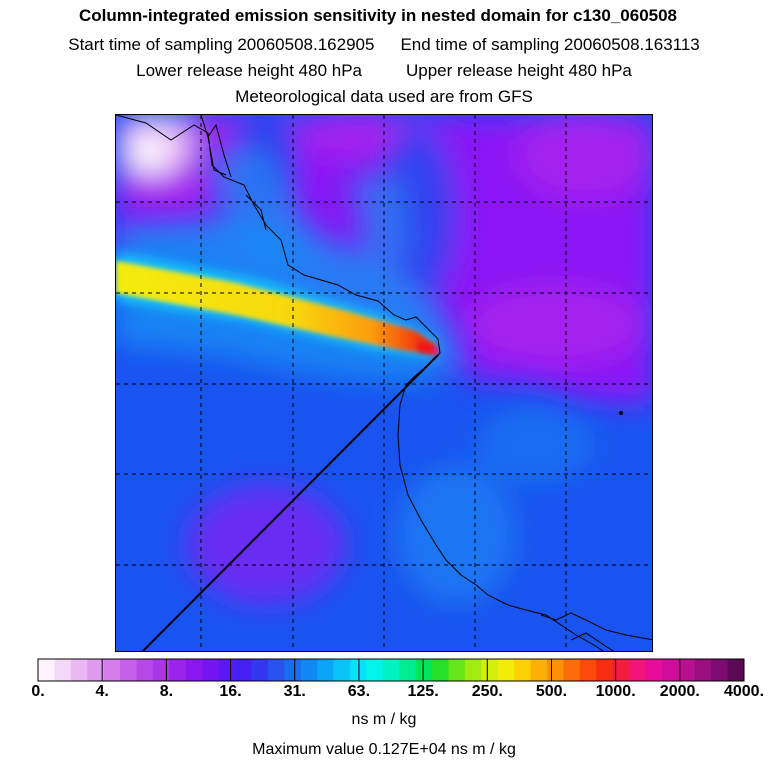 This screenshot has width=768, height=768. What do you see at coordinates (230, 691) in the screenshot?
I see `colorbar-tick-label: 16.` at bounding box center [230, 691].